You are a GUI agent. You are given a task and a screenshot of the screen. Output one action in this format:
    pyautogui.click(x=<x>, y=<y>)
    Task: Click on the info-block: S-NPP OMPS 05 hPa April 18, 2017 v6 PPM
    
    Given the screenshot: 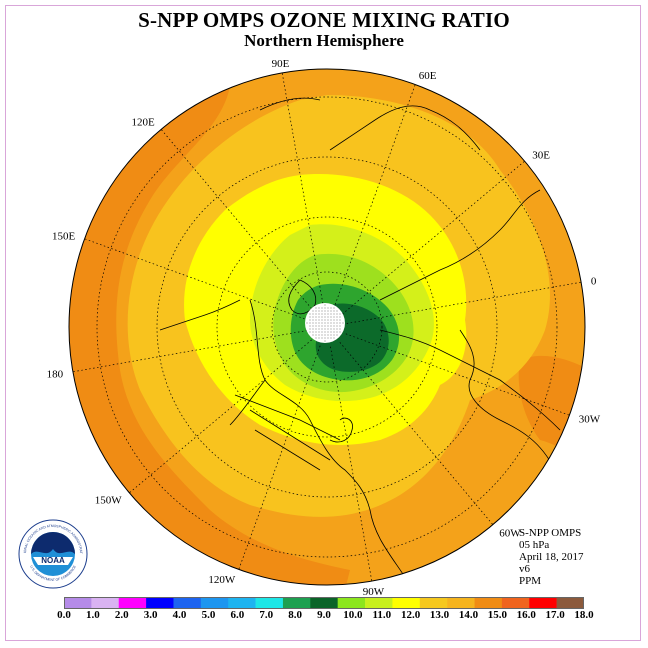 What is the action you would take?
    pyautogui.click(x=551, y=557)
    